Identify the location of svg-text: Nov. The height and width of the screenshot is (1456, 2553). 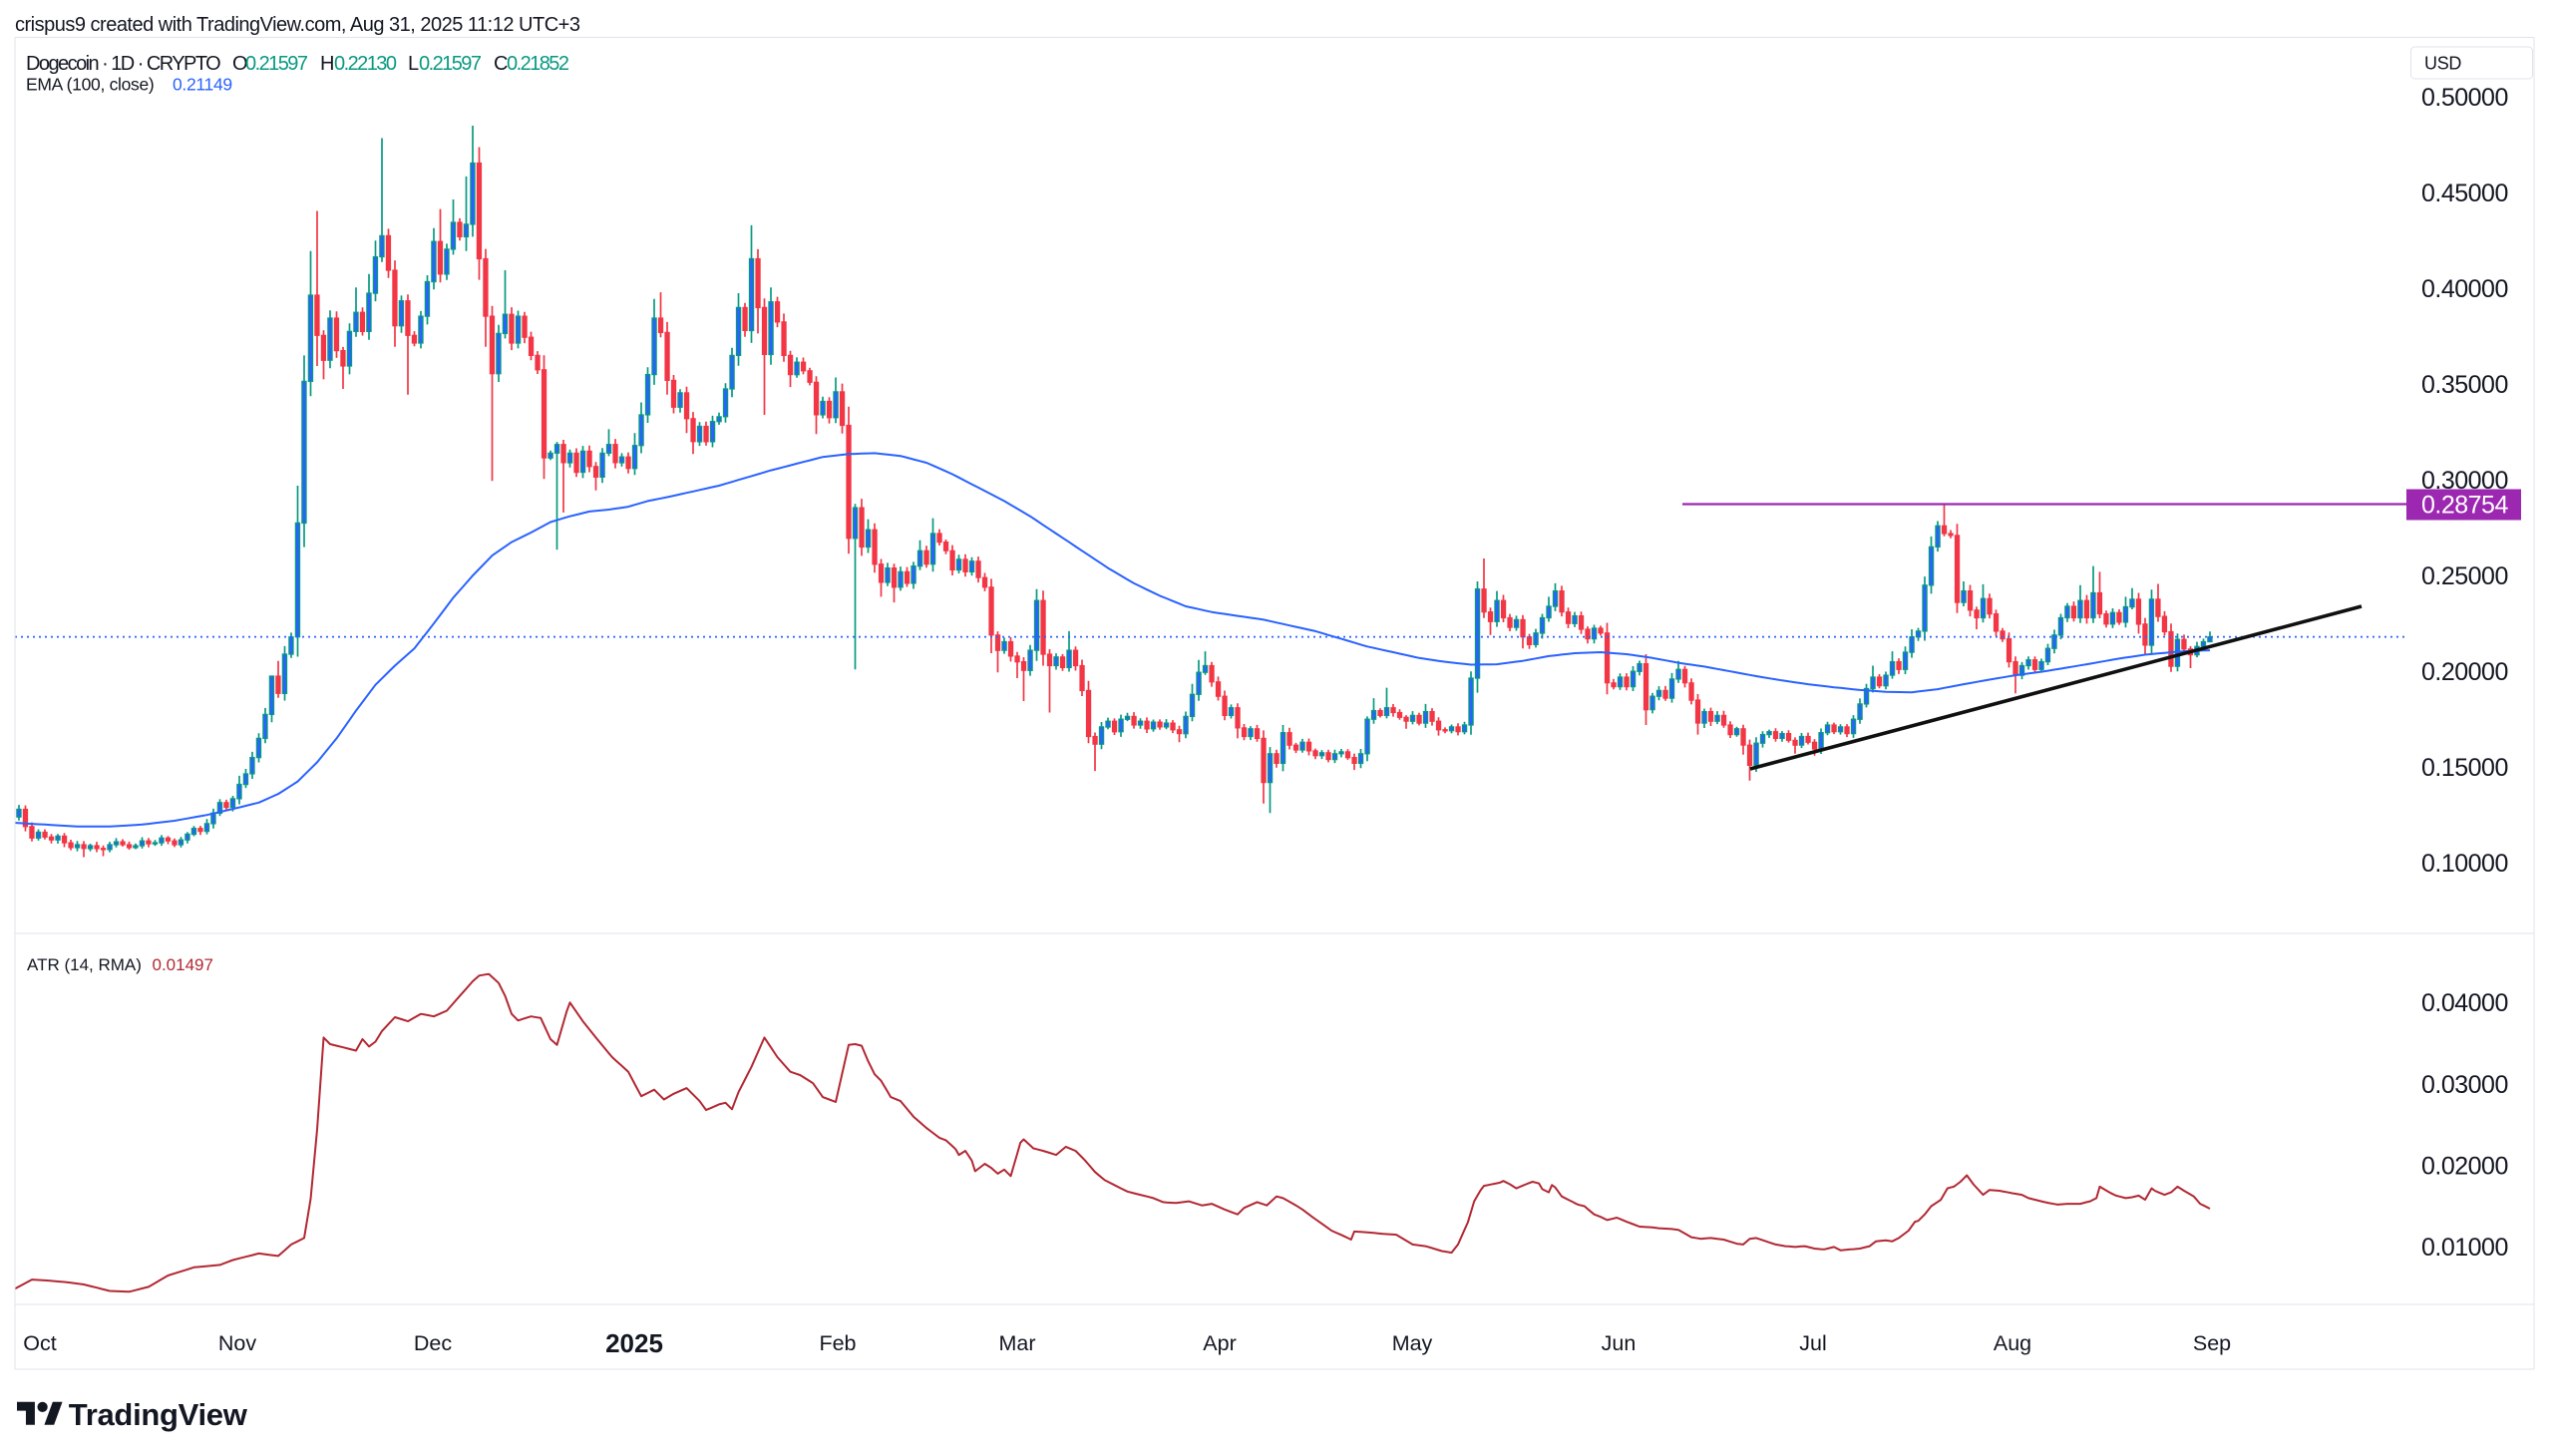
(237, 1343).